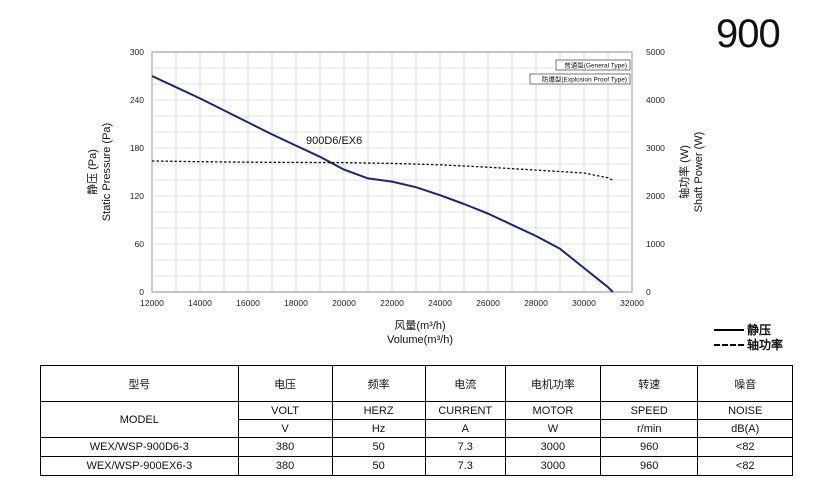 The image size is (833, 494). What do you see at coordinates (419, 325) in the screenshot?
I see `x-axis-label-cn: 风量(m³/h)` at bounding box center [419, 325].